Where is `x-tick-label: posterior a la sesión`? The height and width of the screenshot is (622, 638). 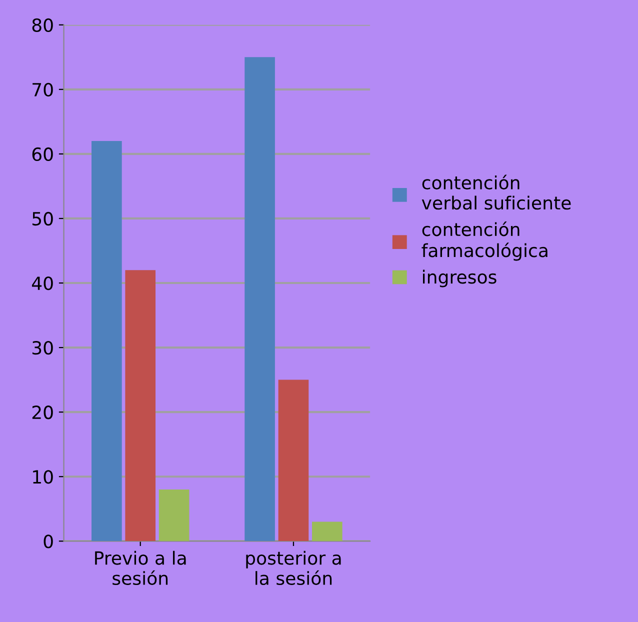
x-tick-label: posterior a la sesión is located at coordinates (293, 568).